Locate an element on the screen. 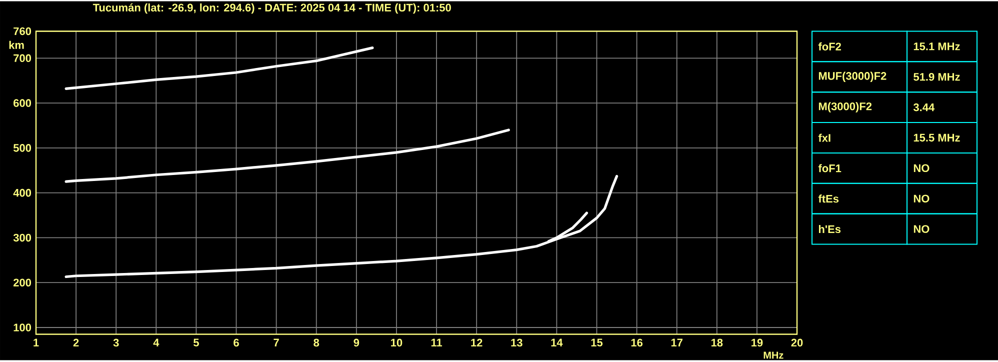 This screenshot has width=998, height=362. x-tick-label: 18 is located at coordinates (717, 342).